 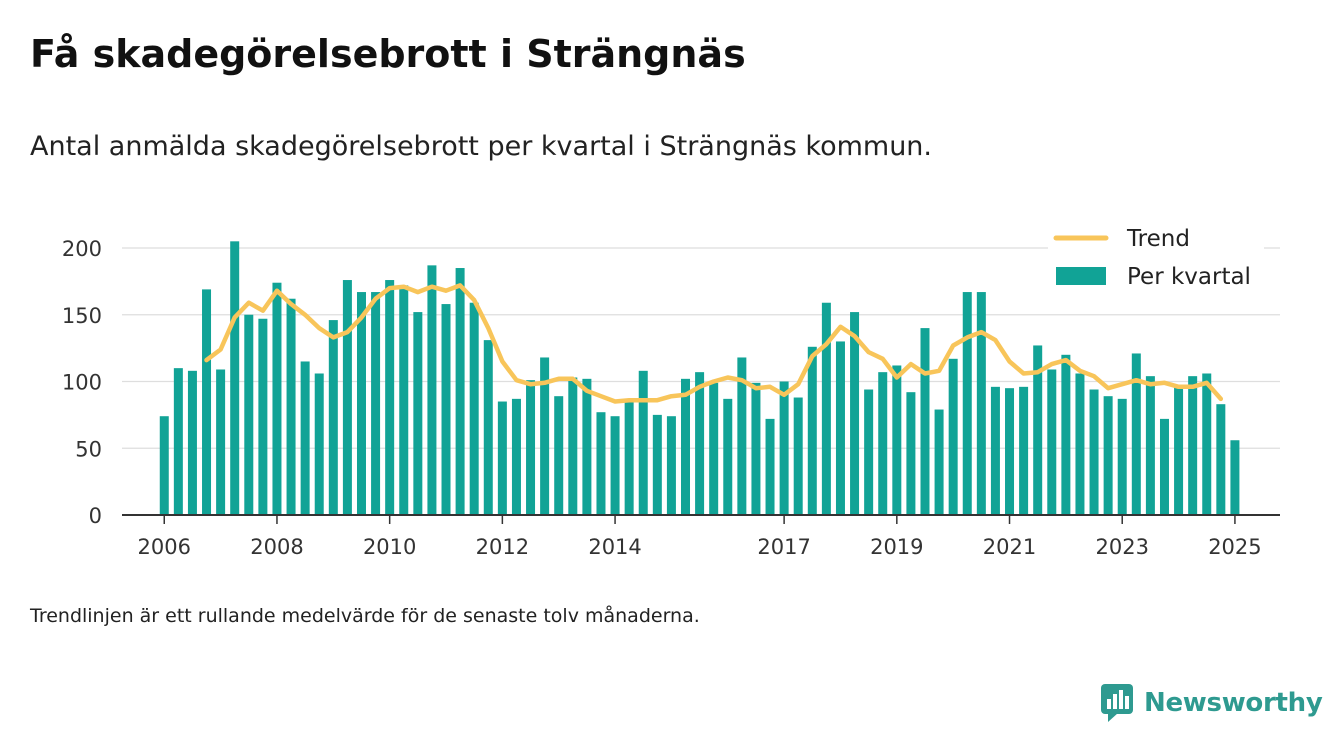 I want to click on brand-name: Newsworthy, so click(x=1233, y=703).